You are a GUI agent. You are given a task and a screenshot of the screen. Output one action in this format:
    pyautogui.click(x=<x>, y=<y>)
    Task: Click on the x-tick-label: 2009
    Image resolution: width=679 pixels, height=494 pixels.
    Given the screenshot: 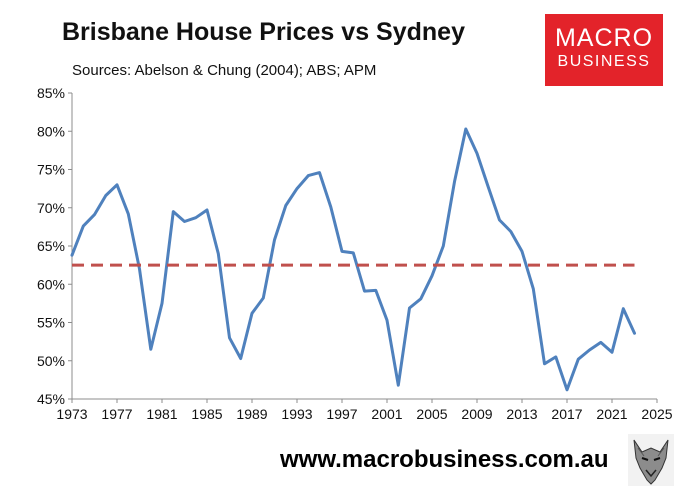 What is the action you would take?
    pyautogui.click(x=476, y=414)
    